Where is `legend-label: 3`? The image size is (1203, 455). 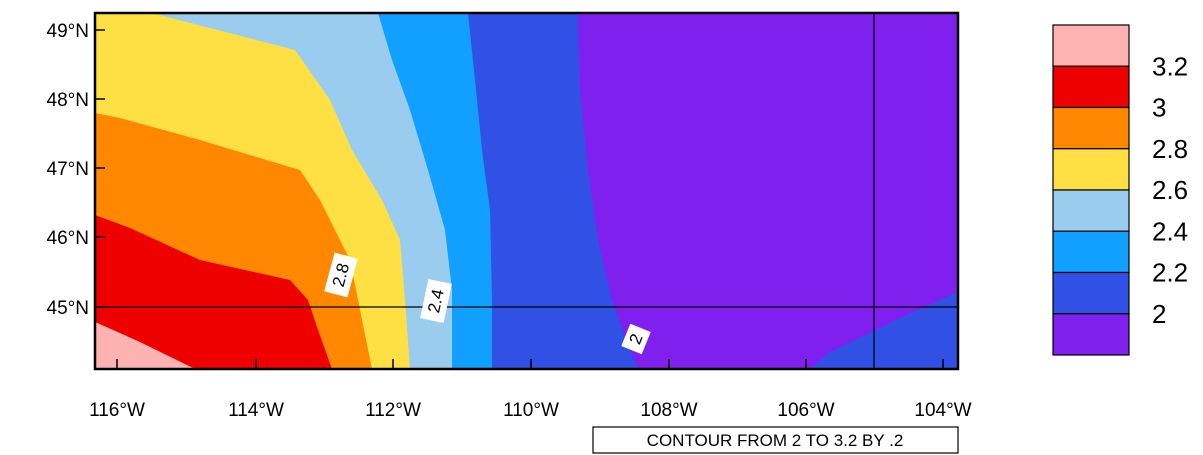 legend-label: 3 is located at coordinates (1159, 108).